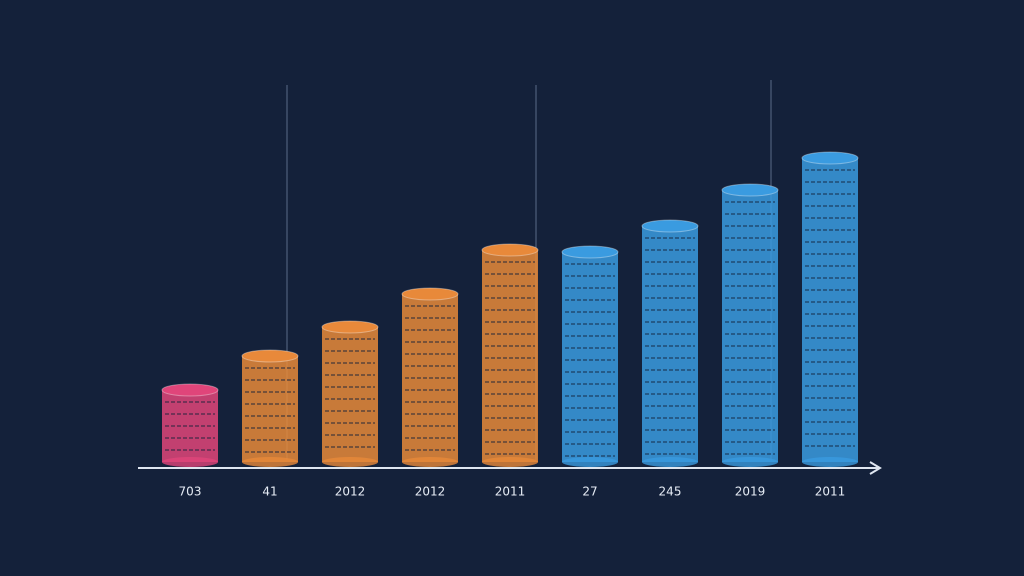 The image size is (1024, 576). I want to click on x-tick-label: 703, so click(190, 492).